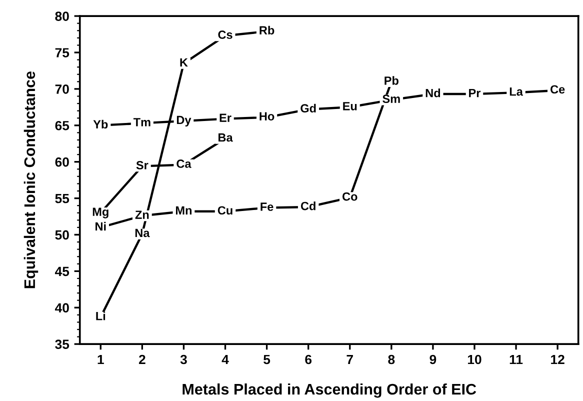 The image size is (583, 401). I want to click on annotation: Ce, so click(557, 89).